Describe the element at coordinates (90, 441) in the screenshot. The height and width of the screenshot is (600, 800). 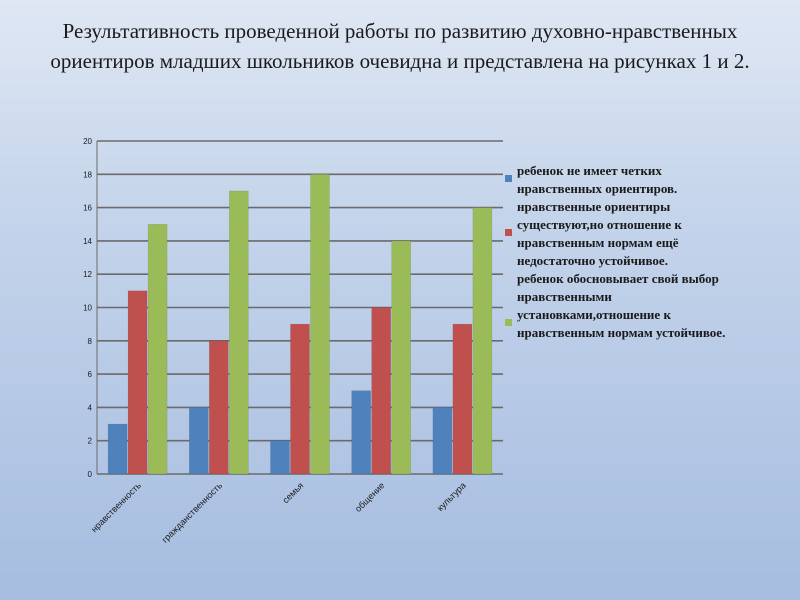
I see `y-tick-label: 2` at that location.